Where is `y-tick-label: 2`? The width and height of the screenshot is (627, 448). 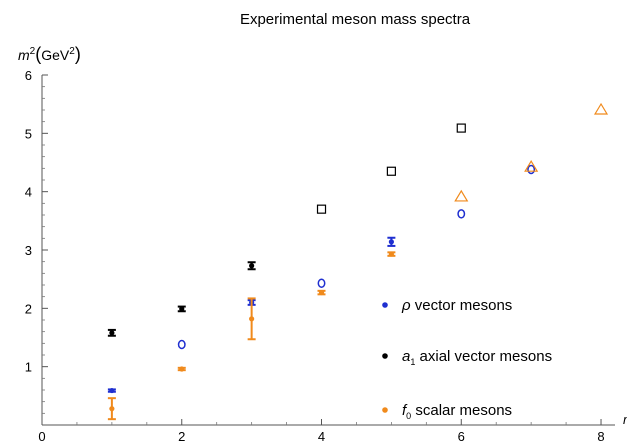 y-tick-label: 2 is located at coordinates (28, 308).